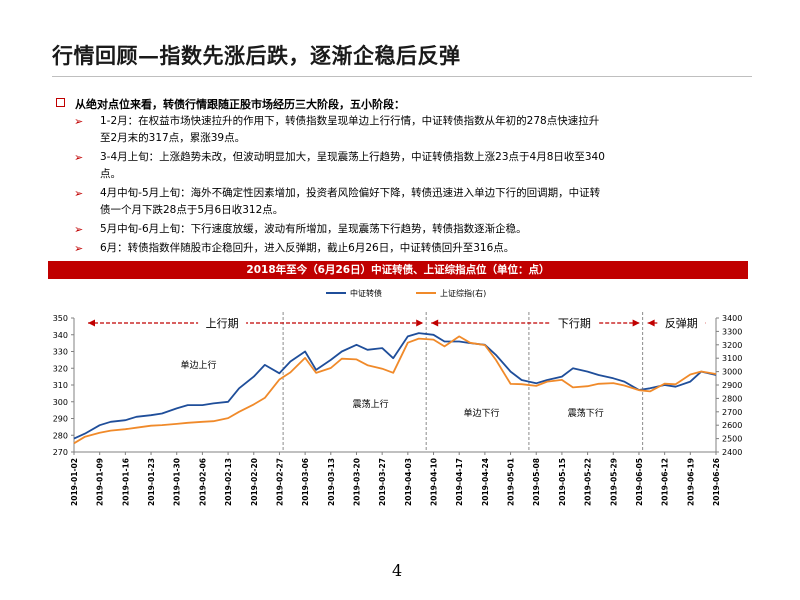  I want to click on x-tick-label: 2019-02-06, so click(202, 482).